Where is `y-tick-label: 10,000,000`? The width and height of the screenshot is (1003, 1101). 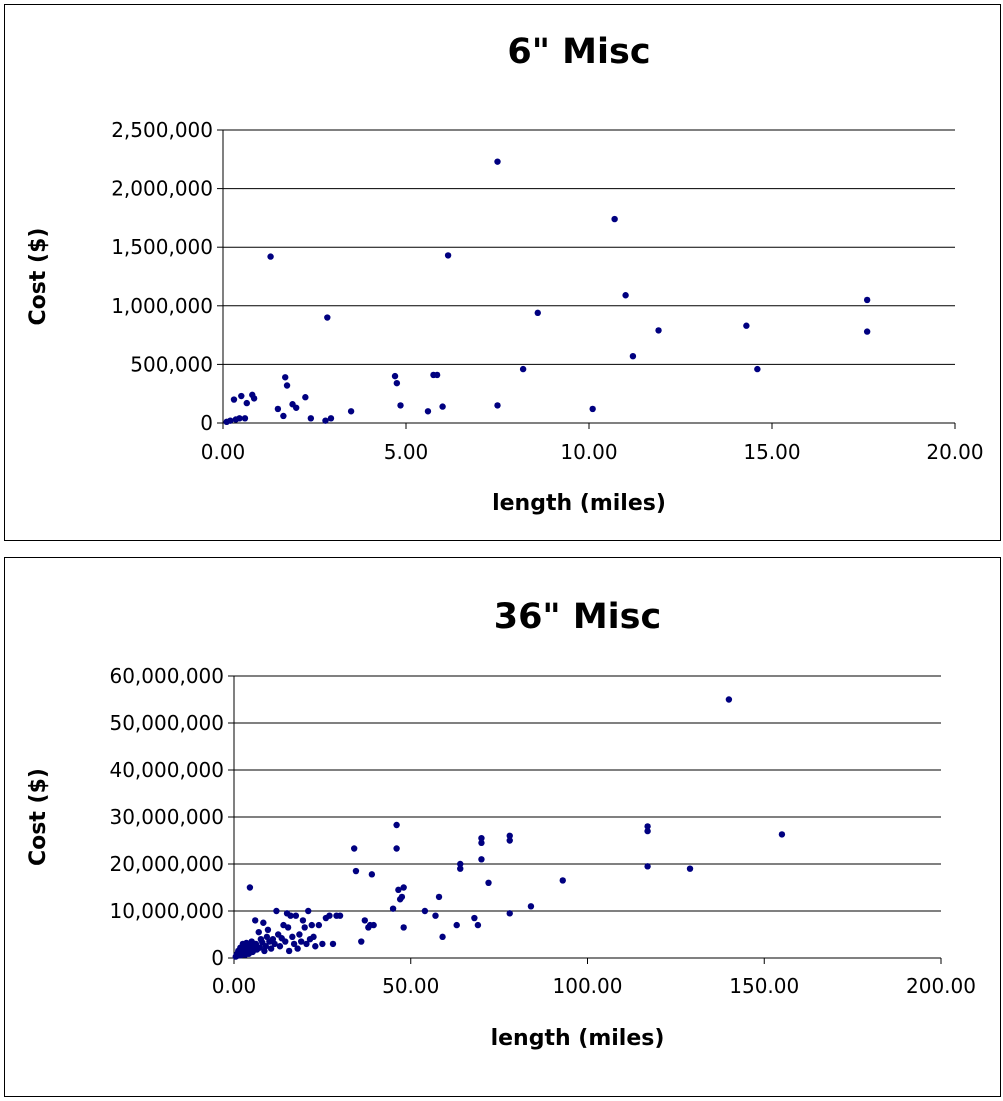
y-tick-label: 10,000,000 is located at coordinates (166, 911).